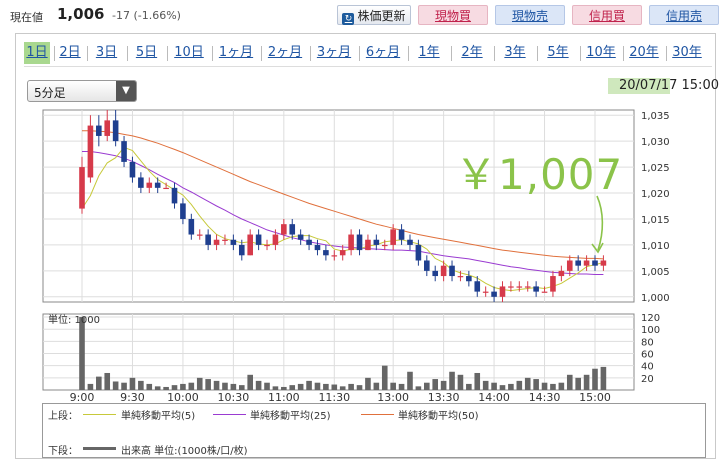 The width and height of the screenshot is (723, 463). What do you see at coordinates (126, 91) in the screenshot?
I see `chevron-down-icon: ▼` at bounding box center [126, 91].